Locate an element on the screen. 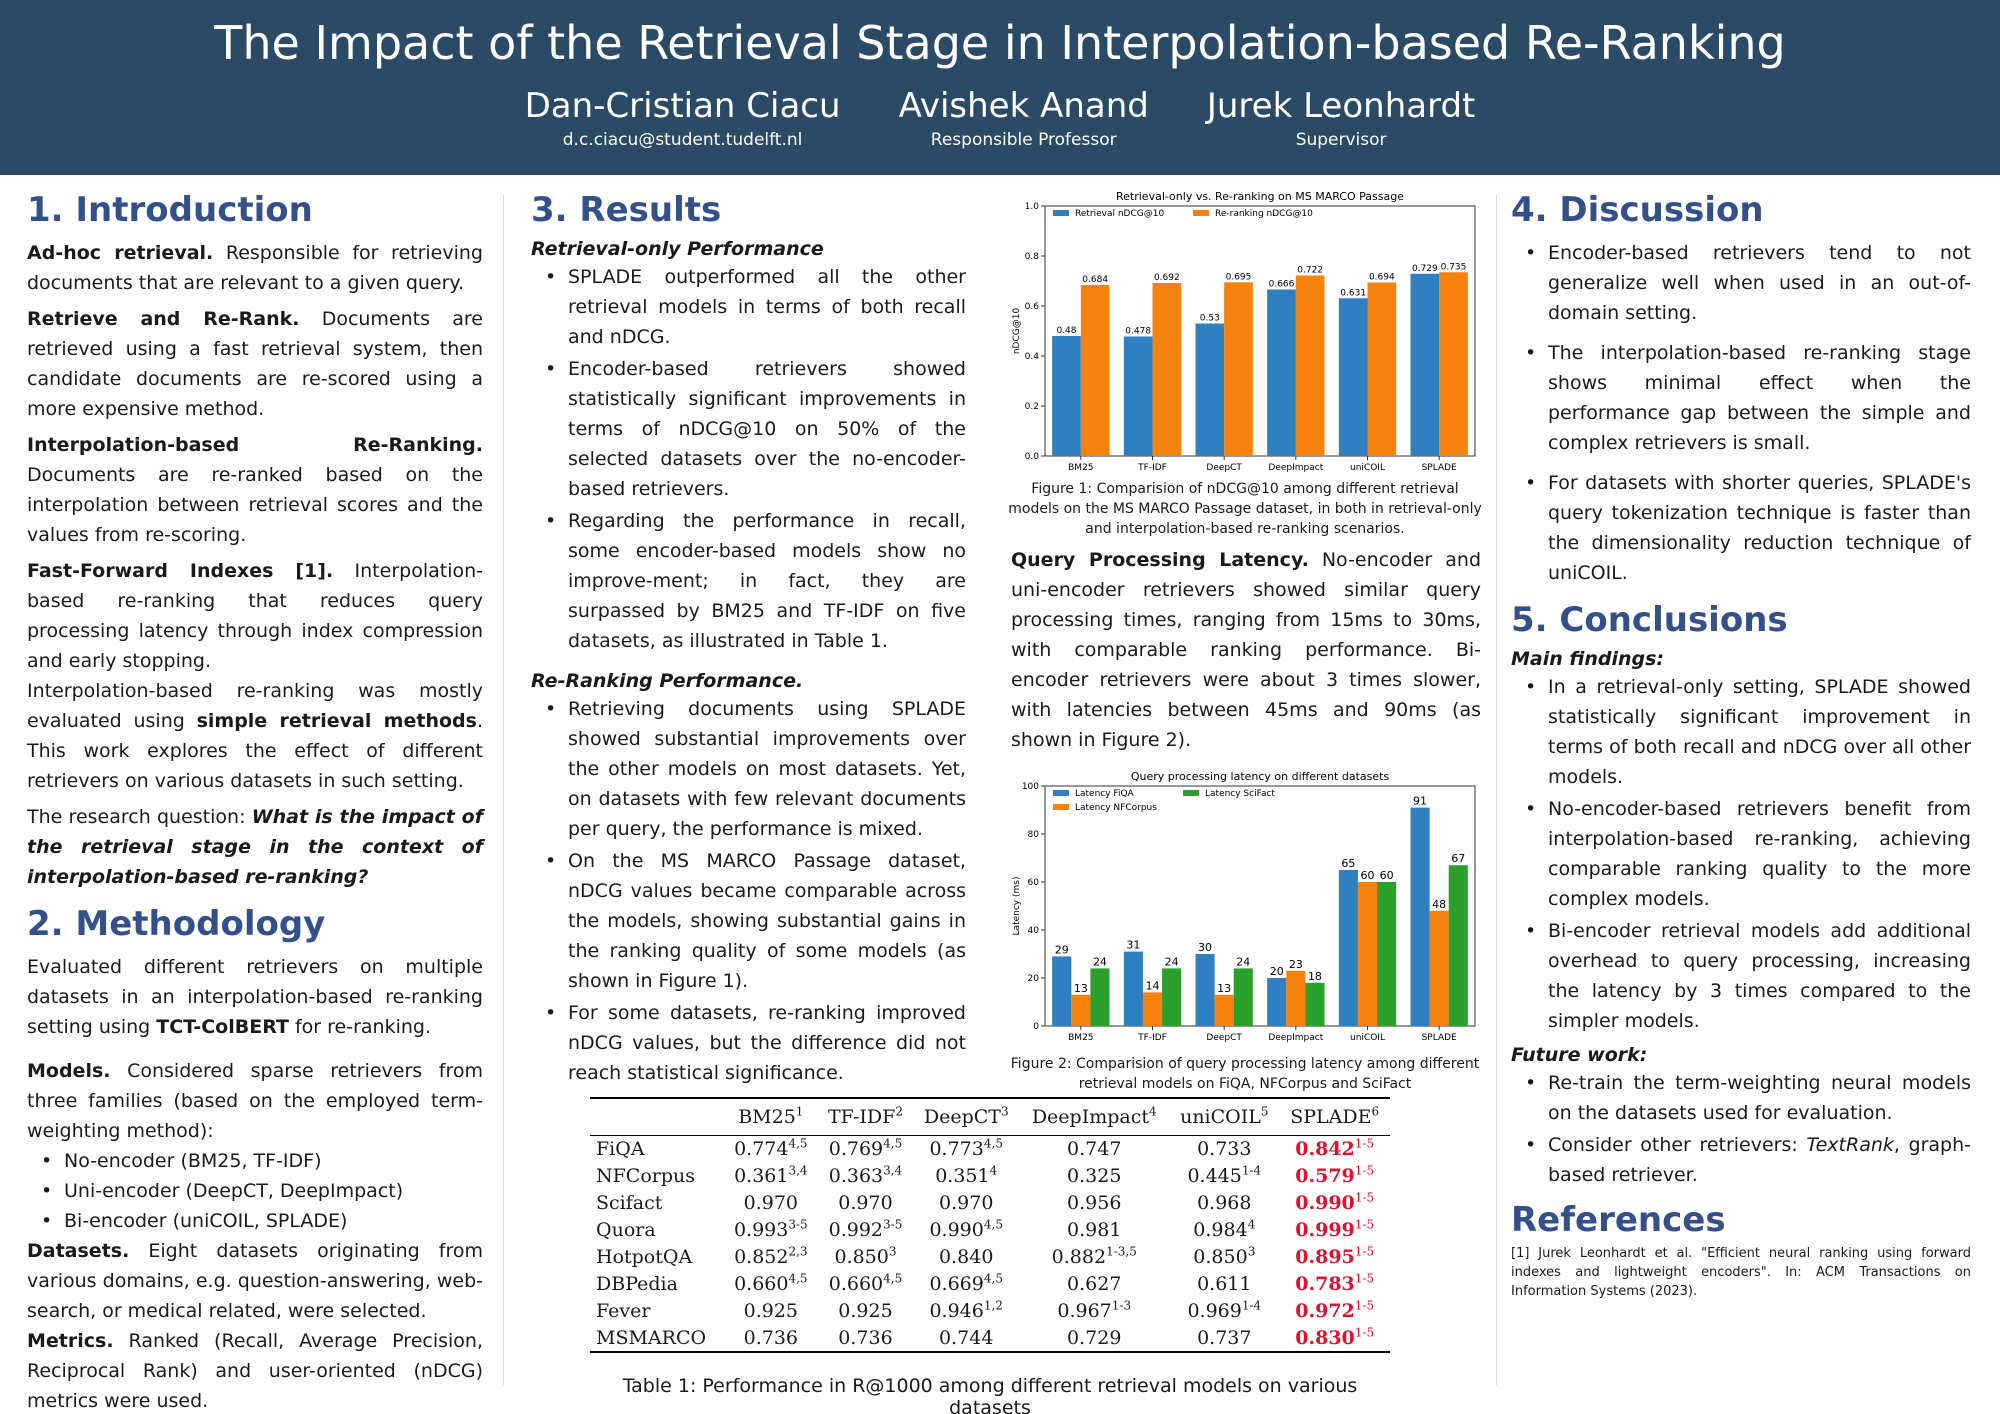 The image size is (2000, 1414). section-title-introduction: 1. Introduction is located at coordinates (170, 210).